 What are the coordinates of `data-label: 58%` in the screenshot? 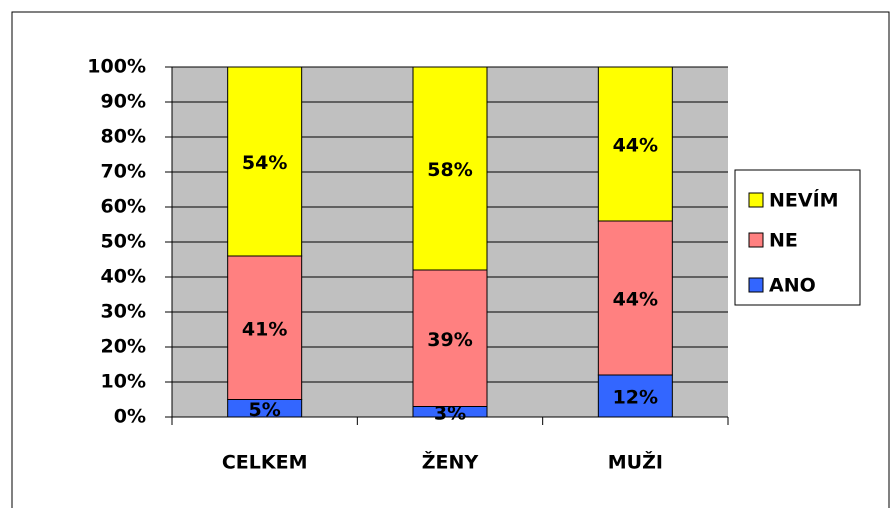 It's located at (449, 170).